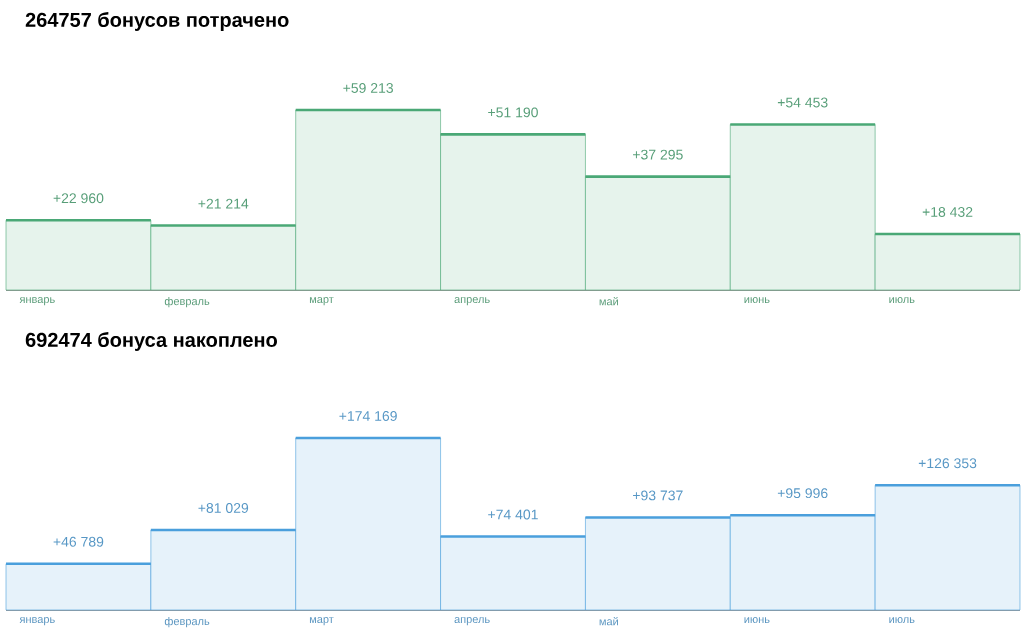  Describe the element at coordinates (157, 21) in the screenshot. I see `chart-title: 264757 бонусов потрачено` at that location.